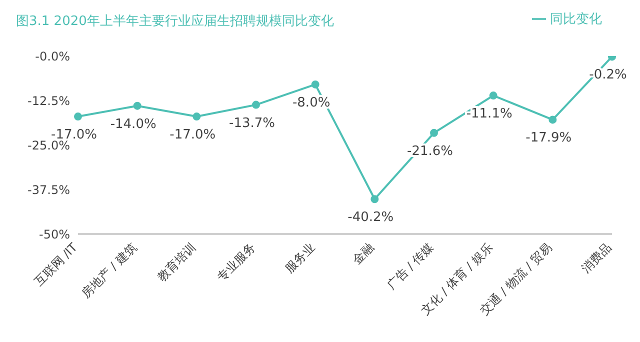 This screenshot has height=342, width=640. What do you see at coordinates (193, 135) in the screenshot?
I see `data-label: -17.0%` at bounding box center [193, 135].